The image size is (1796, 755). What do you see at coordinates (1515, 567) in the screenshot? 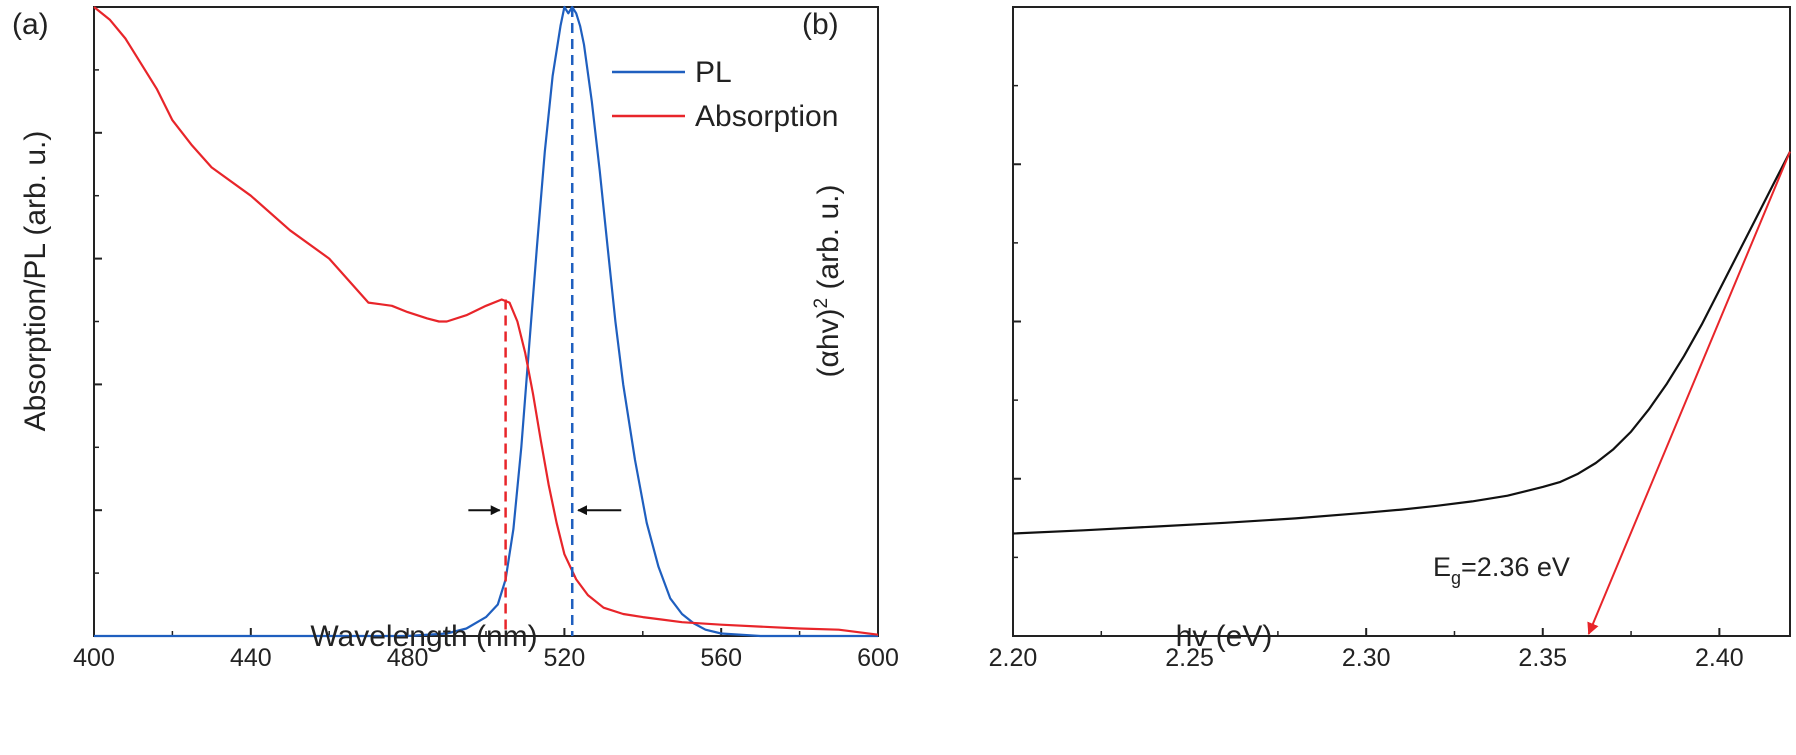
I see `eg-value: =2.36 eV` at bounding box center [1515, 567].